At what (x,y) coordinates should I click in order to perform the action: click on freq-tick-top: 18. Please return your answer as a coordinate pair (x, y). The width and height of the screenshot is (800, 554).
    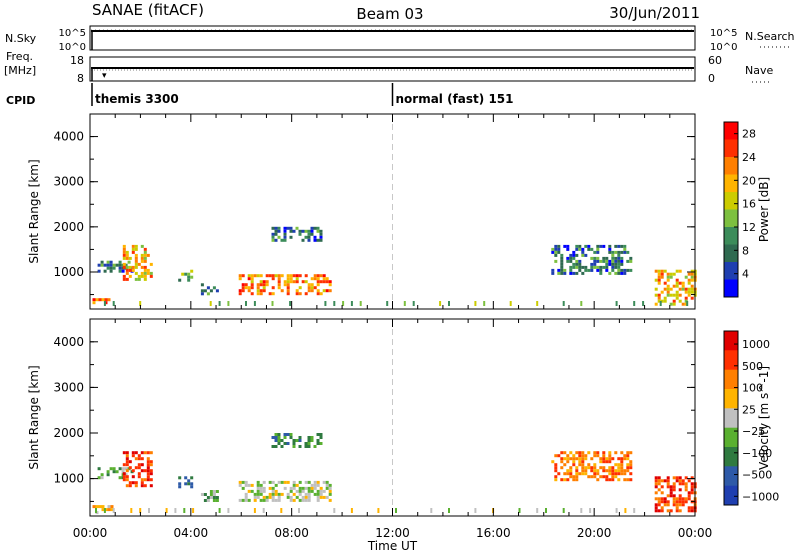
    Looking at the image, I should click on (77, 60).